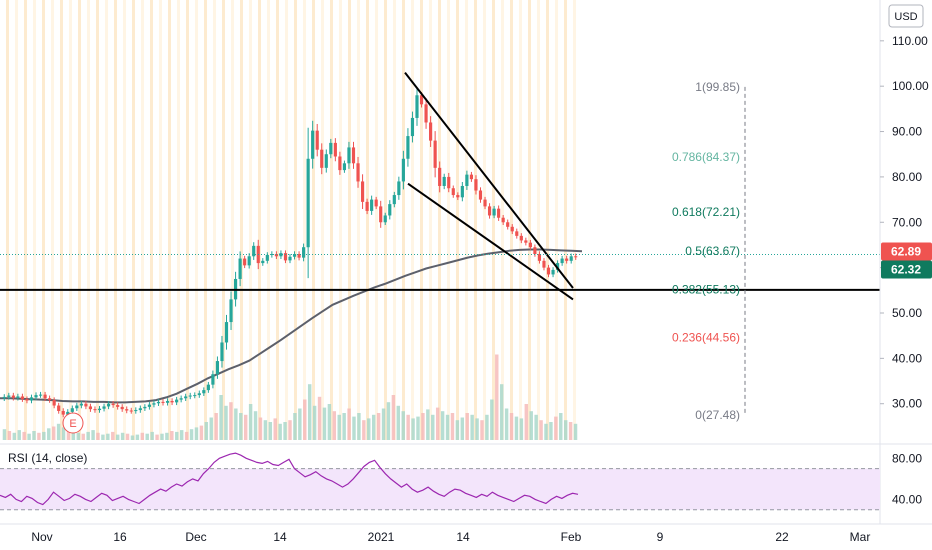 Image resolution: width=932 pixels, height=550 pixels. I want to click on time-tick-label: Dec, so click(195, 537).